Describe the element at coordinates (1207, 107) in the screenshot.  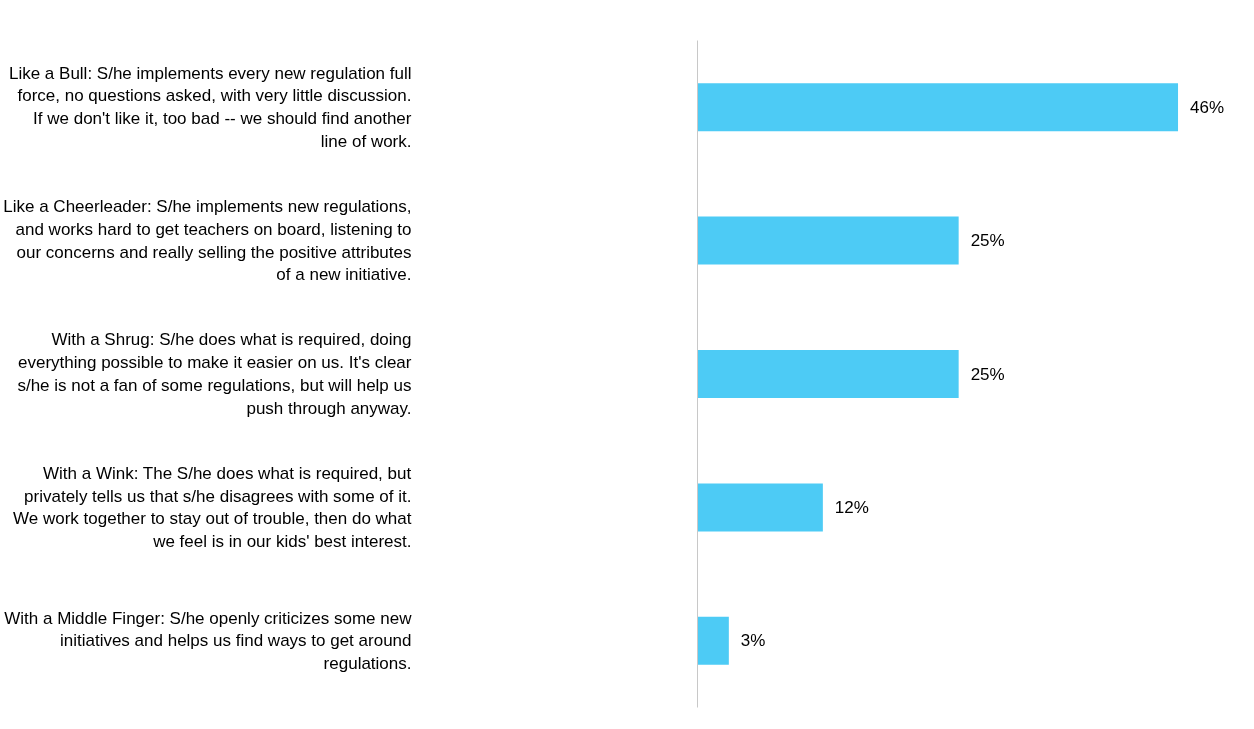
I see `data-label: 46%` at that location.